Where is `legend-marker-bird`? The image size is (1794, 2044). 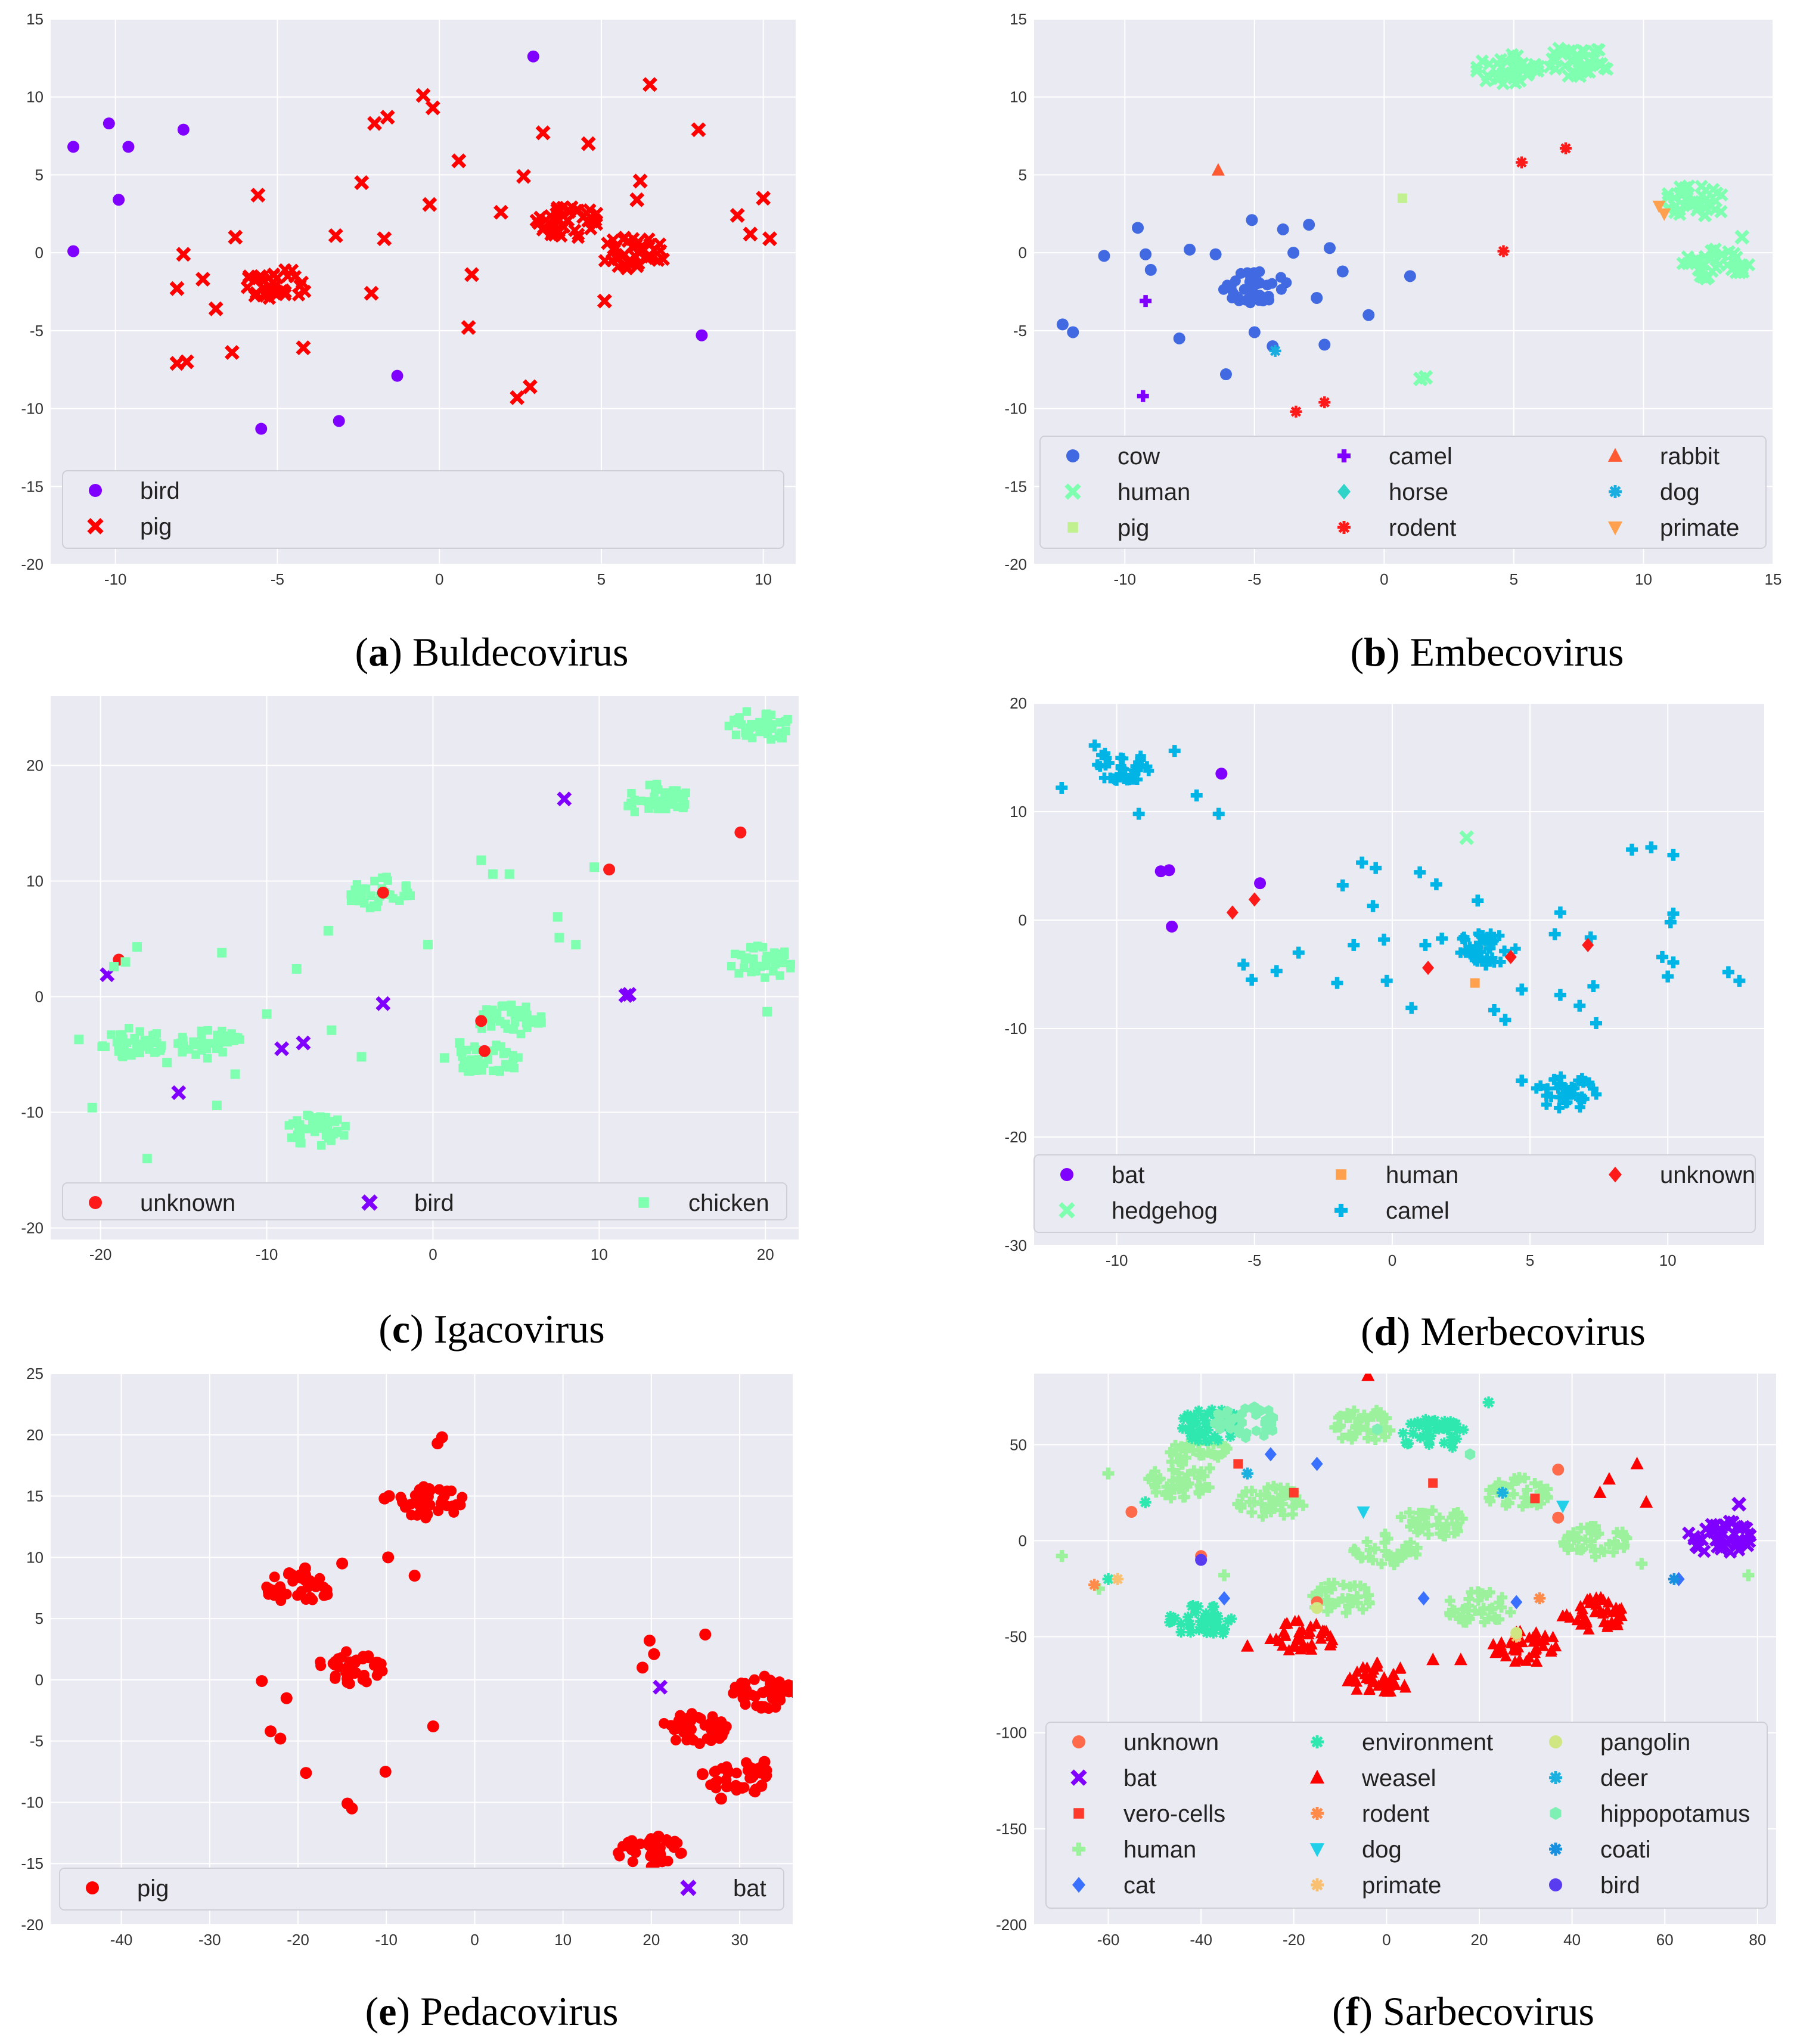
legend-marker-bird is located at coordinates (95, 491).